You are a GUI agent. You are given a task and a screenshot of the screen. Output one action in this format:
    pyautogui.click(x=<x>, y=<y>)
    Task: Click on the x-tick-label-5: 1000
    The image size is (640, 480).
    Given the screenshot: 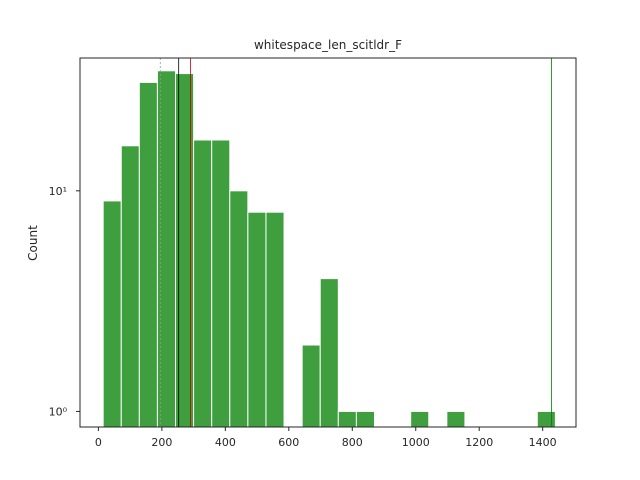 What is the action you would take?
    pyautogui.click(x=416, y=442)
    